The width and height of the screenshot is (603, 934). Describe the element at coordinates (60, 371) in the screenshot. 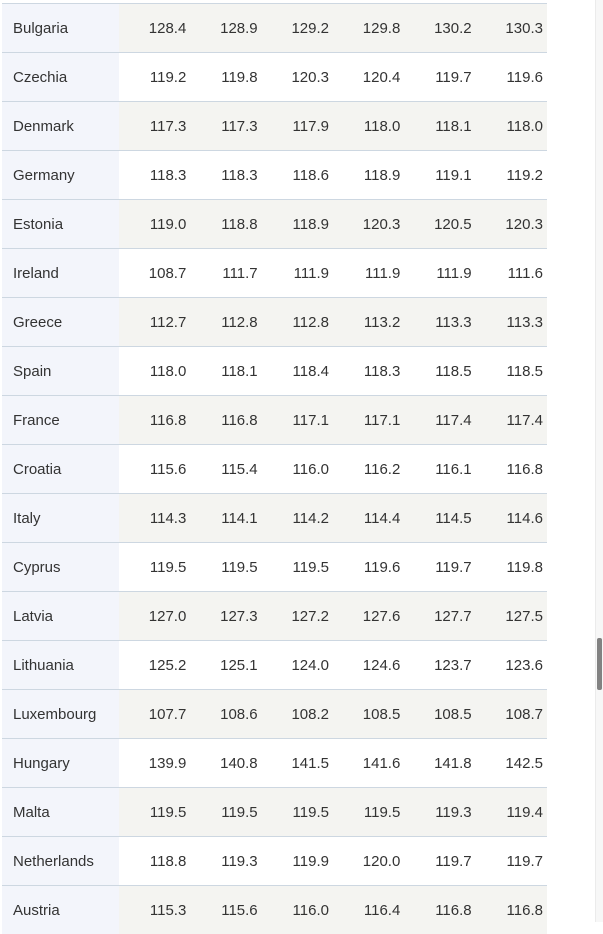

I see `country-label: Spain` at that location.